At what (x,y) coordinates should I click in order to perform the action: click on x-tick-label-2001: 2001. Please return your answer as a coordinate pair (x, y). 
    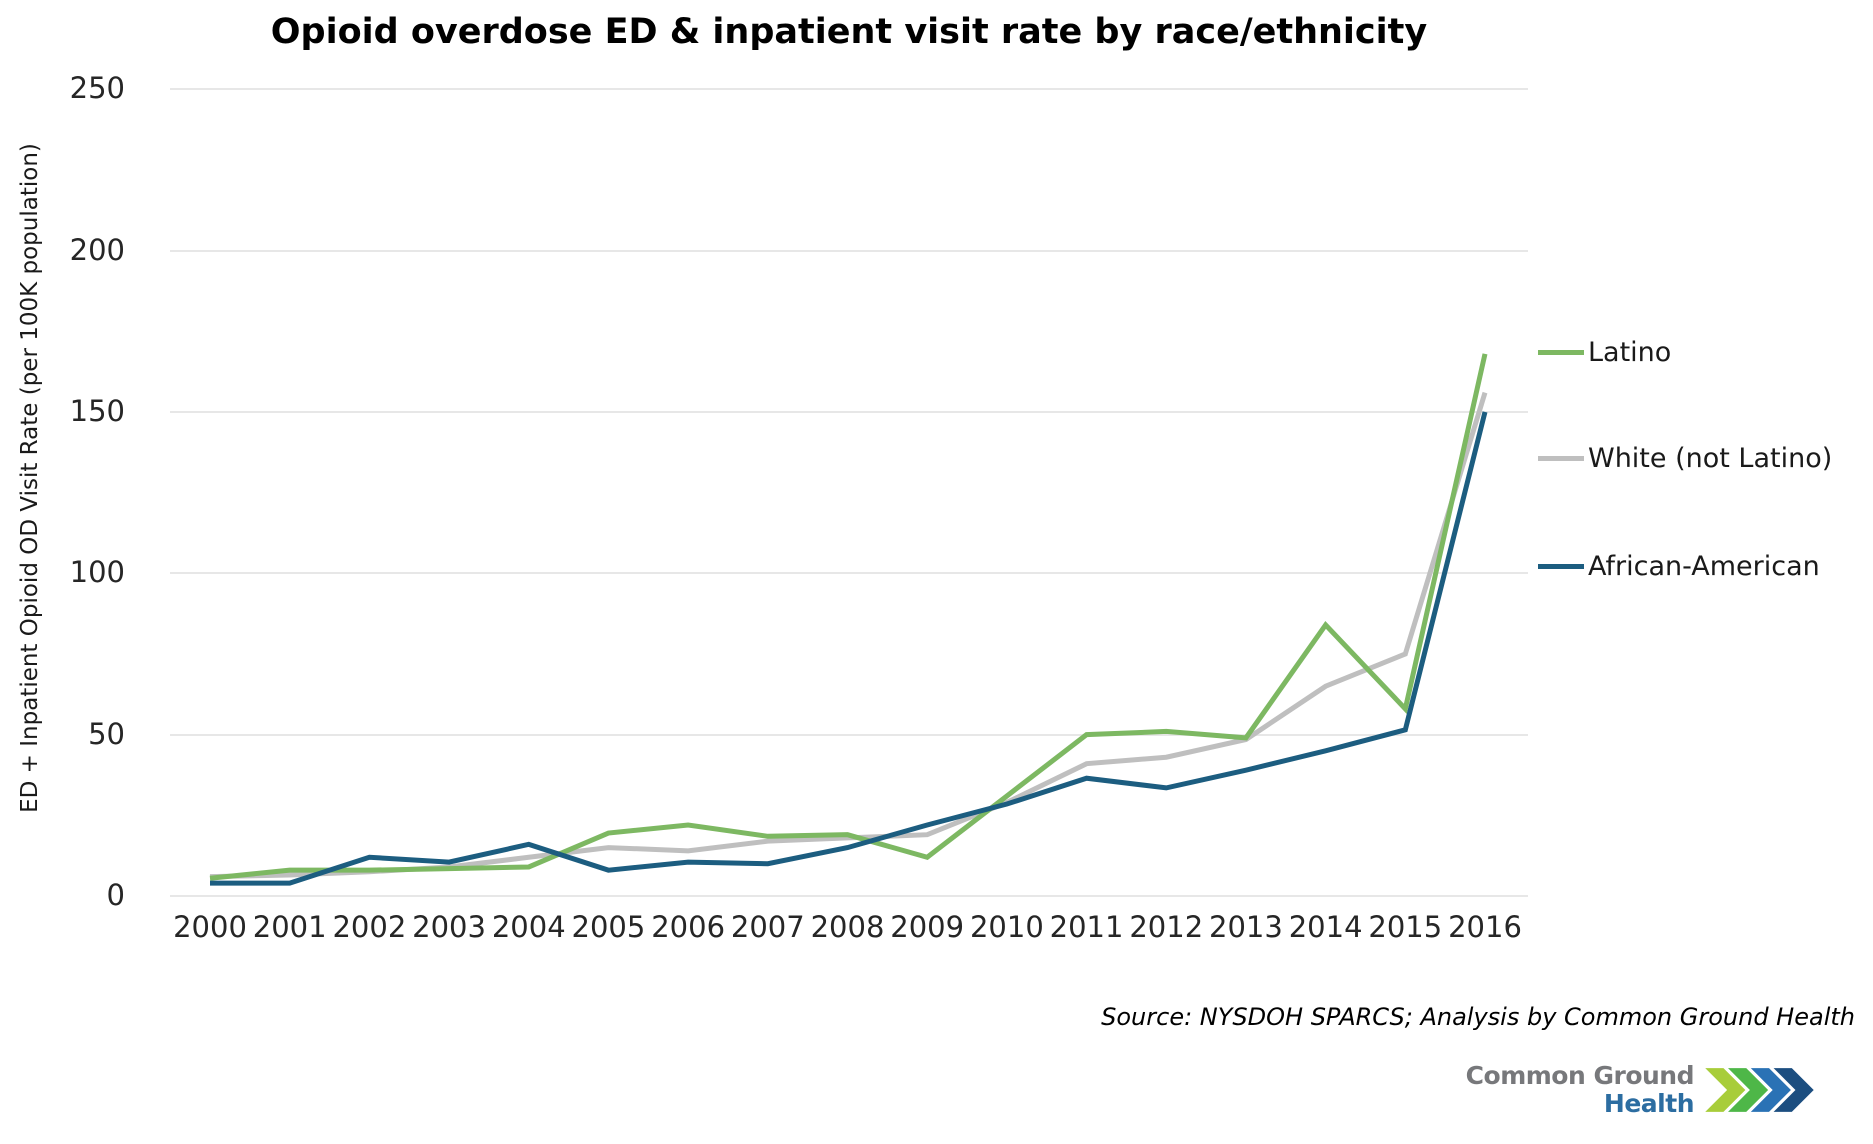
    Looking at the image, I should click on (289, 927).